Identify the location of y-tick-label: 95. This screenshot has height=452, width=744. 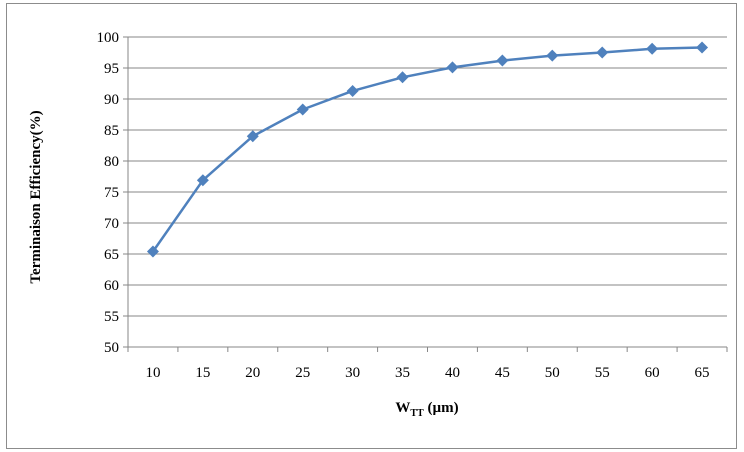
(111, 69).